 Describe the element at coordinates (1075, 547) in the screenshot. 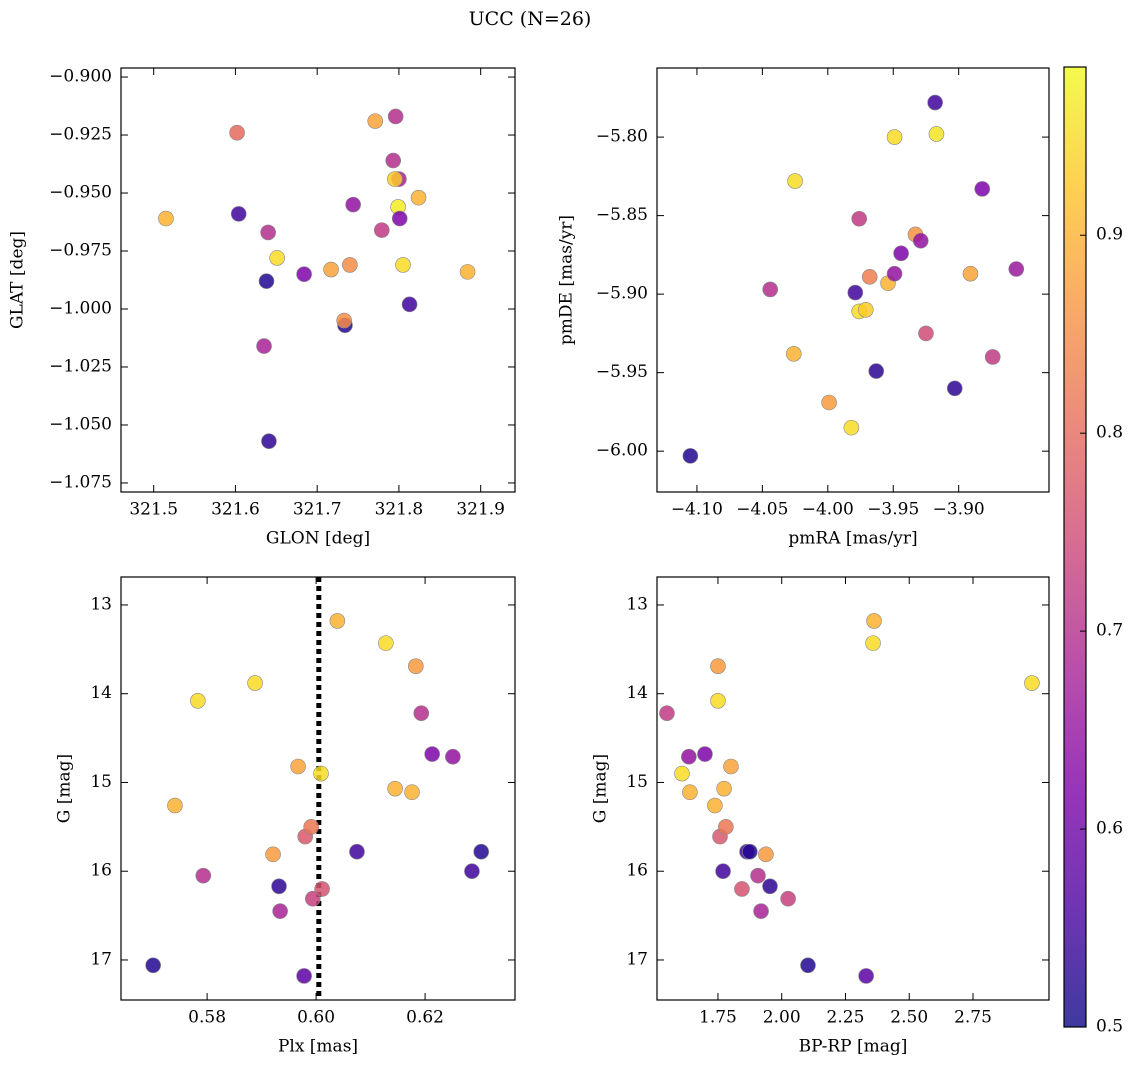

I see `colorbar` at that location.